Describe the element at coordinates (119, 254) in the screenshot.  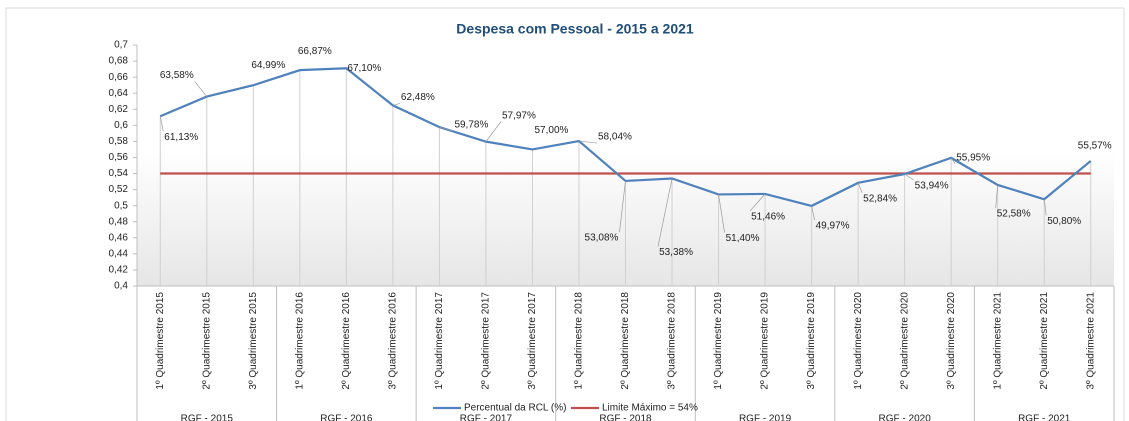
I see `y-tick-label: 0,44` at that location.